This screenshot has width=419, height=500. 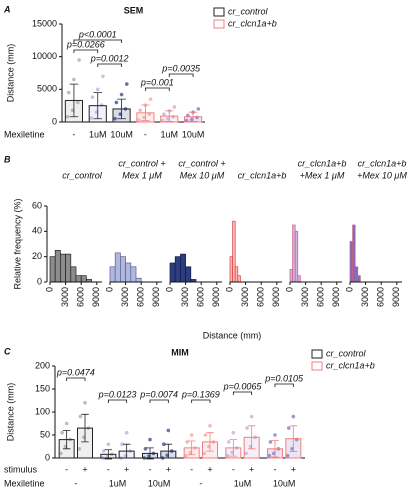 What do you see at coordinates (44, 56) in the screenshot?
I see `y-tick-label: 10000` at bounding box center [44, 56].